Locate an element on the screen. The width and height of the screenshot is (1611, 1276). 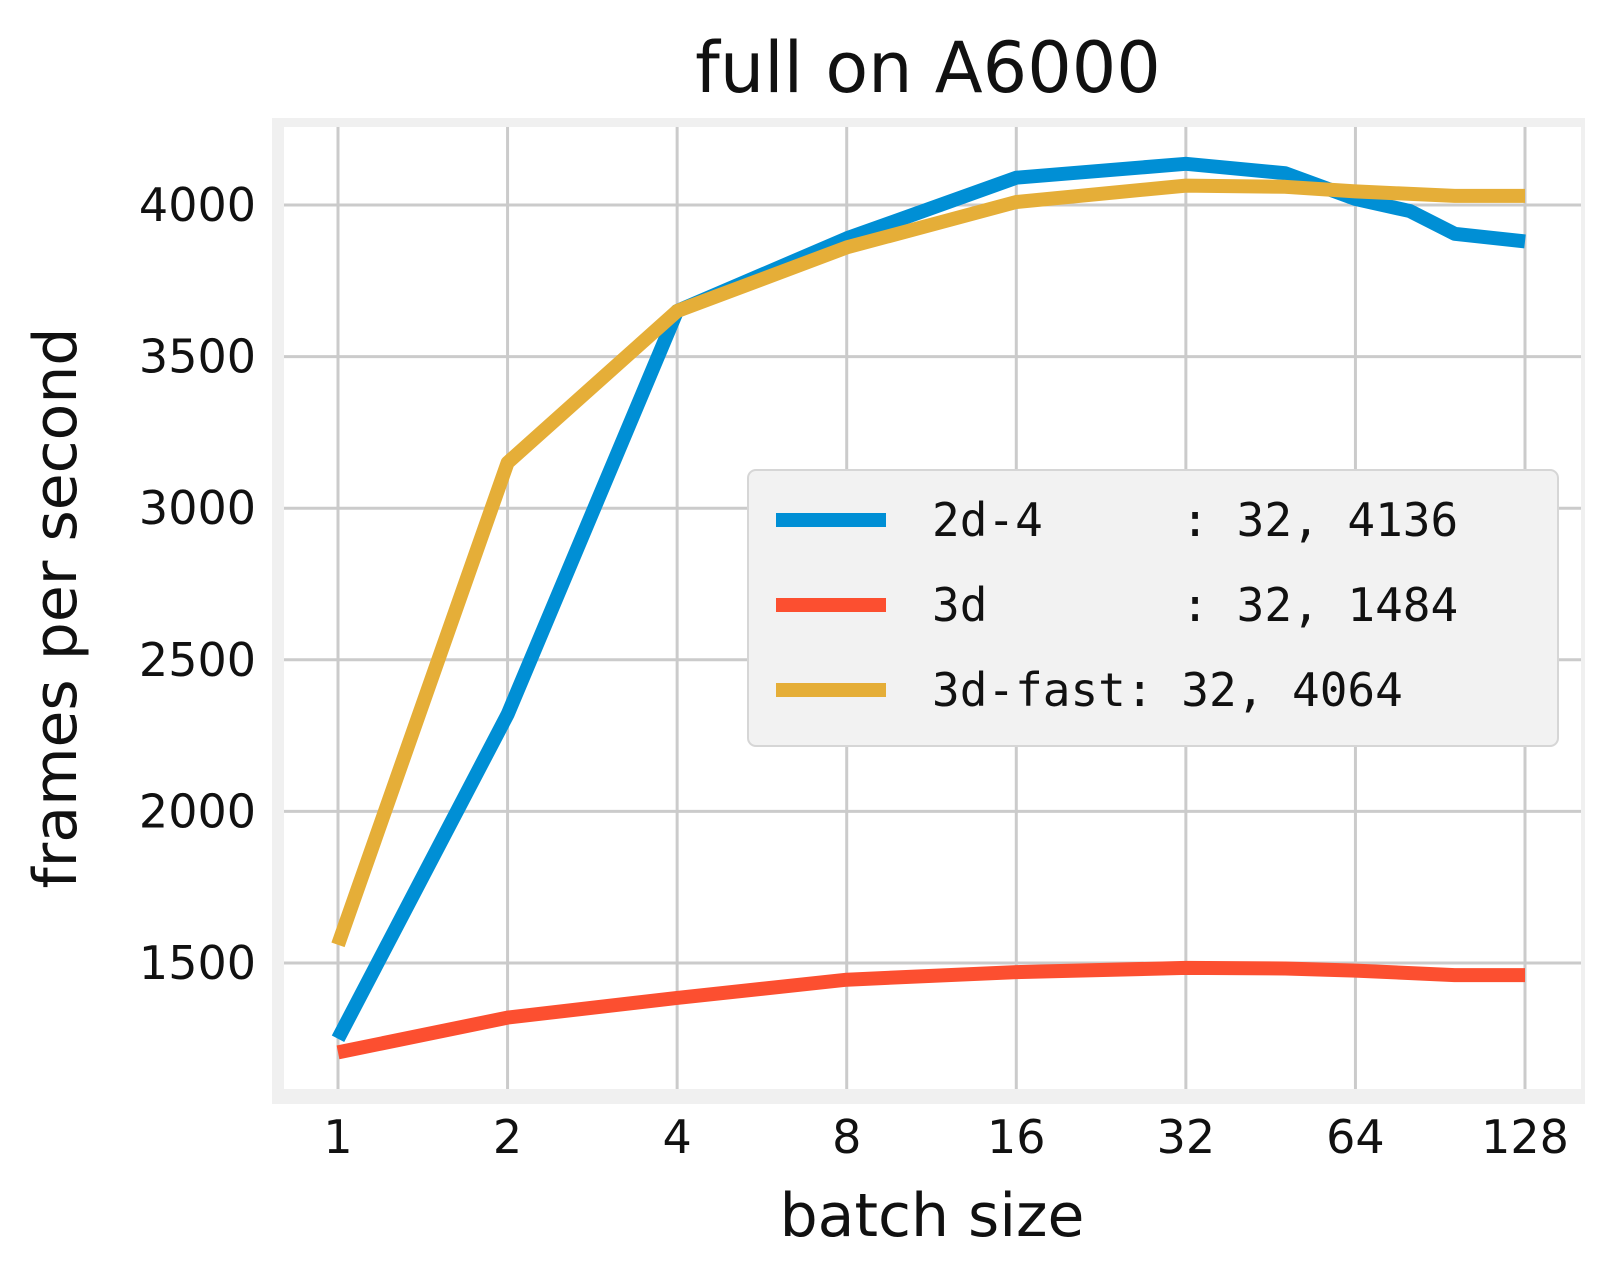
y-tick-label-1500: 1500 is located at coordinates (197, 963).